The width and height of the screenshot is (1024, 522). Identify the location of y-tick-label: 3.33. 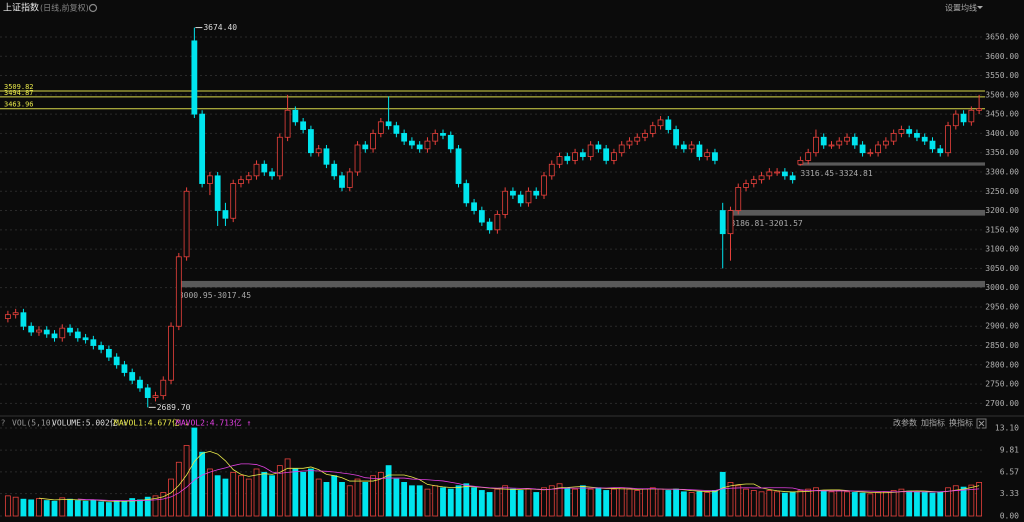
(1009, 493).